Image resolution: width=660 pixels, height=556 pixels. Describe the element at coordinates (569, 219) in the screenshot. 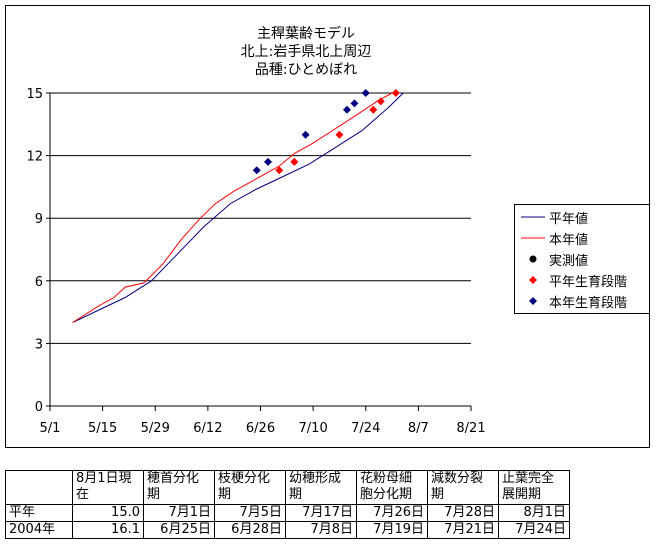

I see `legend-label: 平年値` at that location.